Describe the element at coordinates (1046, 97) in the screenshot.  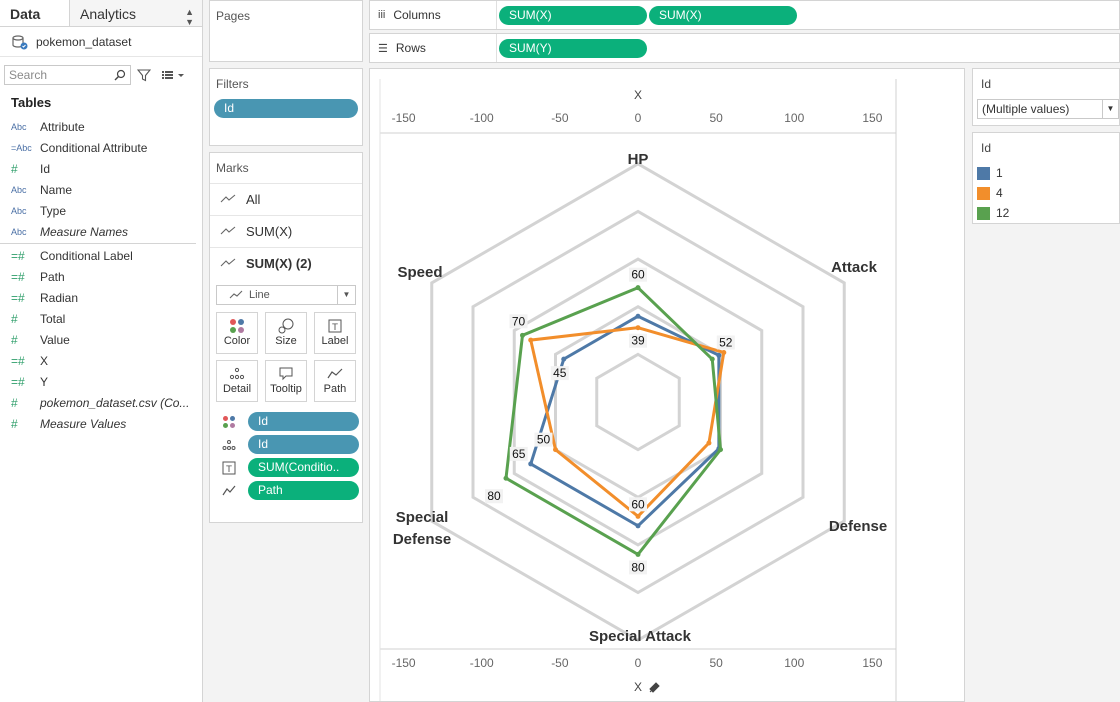
I see `id-filter-card: Id (Multiple values) ▼` at that location.